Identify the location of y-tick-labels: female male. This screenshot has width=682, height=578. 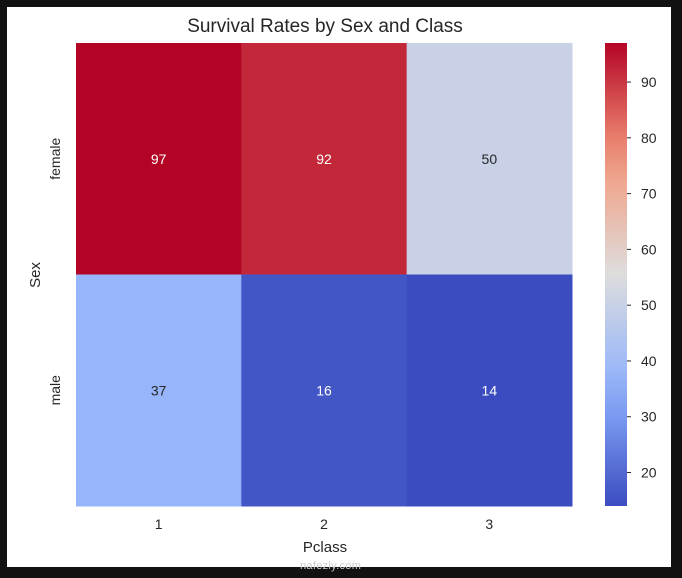
(55, 272).